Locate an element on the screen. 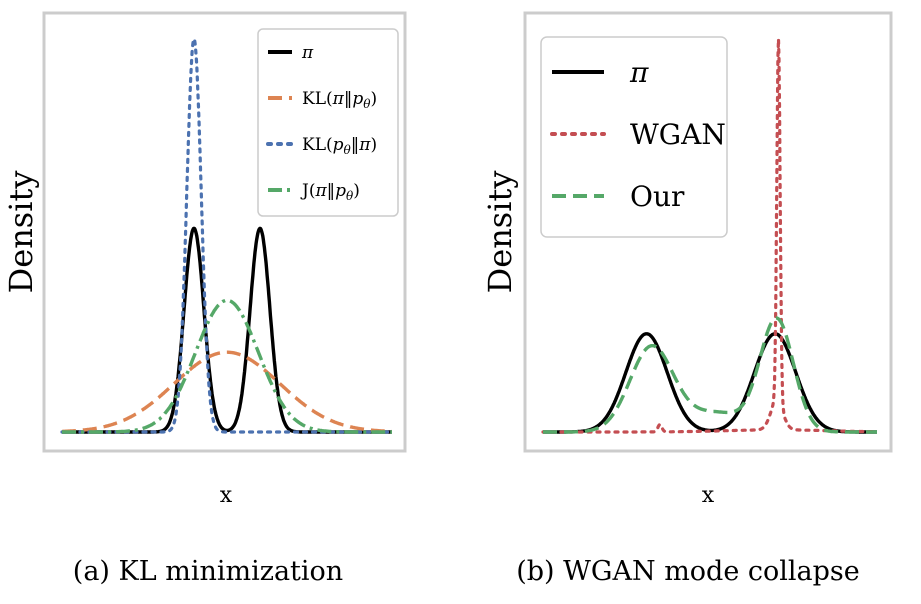  panel-a-xlabel: x is located at coordinates (226, 495).